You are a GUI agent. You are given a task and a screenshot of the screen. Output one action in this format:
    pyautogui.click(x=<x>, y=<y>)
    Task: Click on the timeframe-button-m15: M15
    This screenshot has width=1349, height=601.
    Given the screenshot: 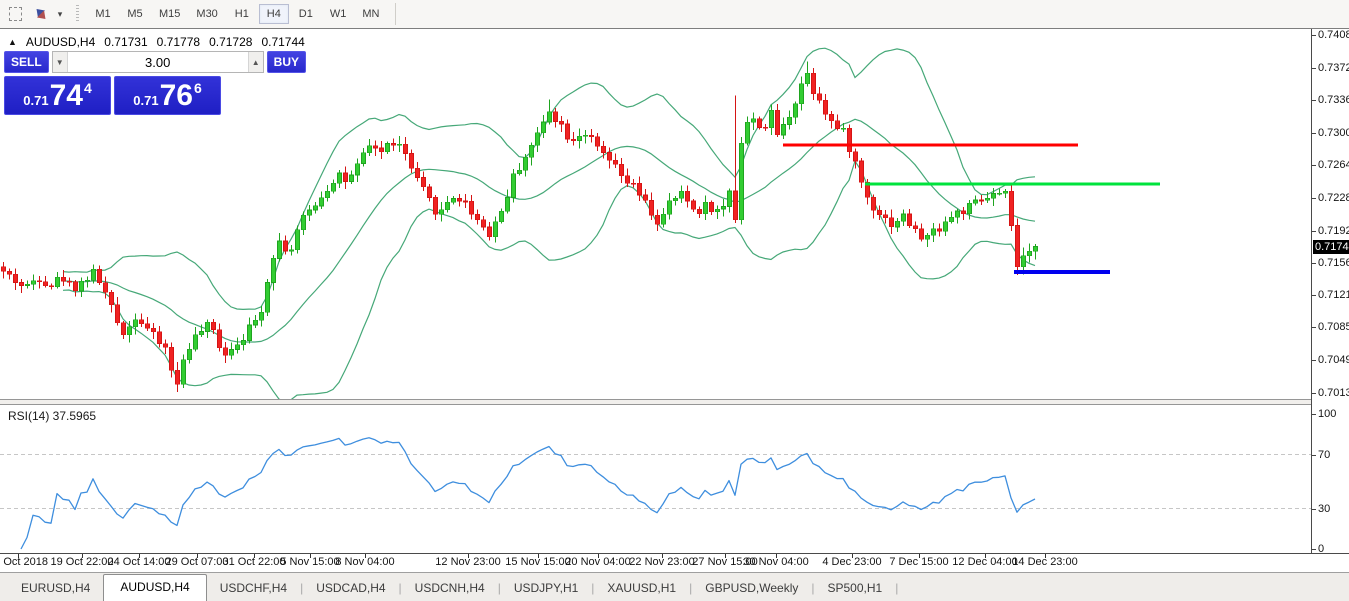 What is the action you would take?
    pyautogui.click(x=169, y=14)
    